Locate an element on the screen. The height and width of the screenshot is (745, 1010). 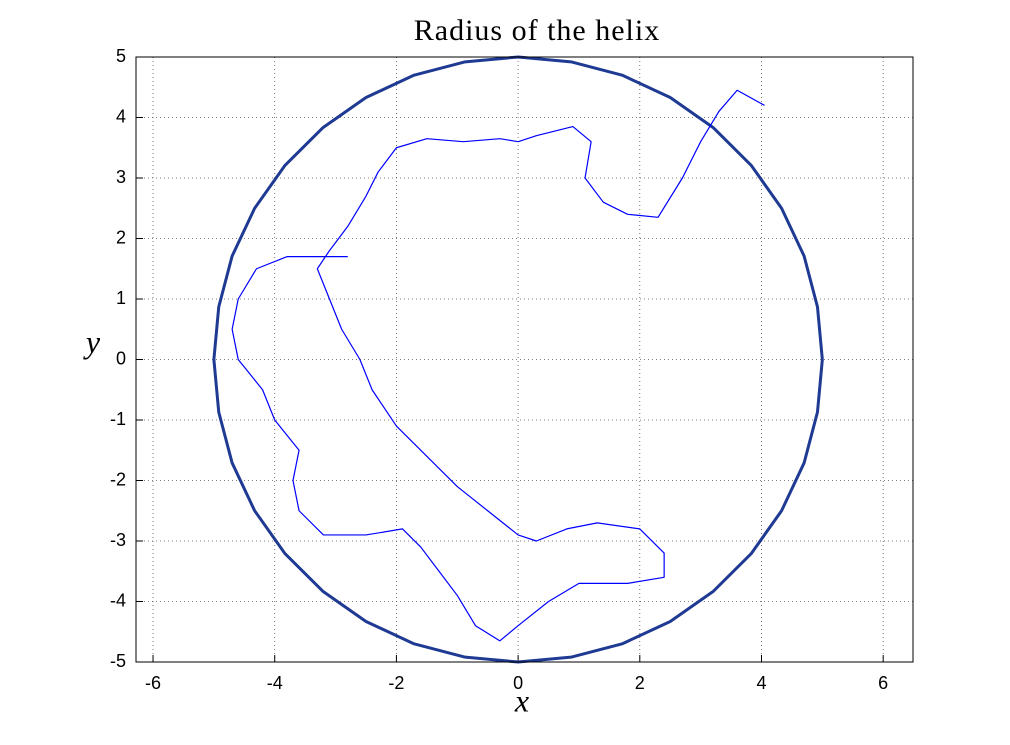
y-tick-label: 3 is located at coordinates (121, 177).